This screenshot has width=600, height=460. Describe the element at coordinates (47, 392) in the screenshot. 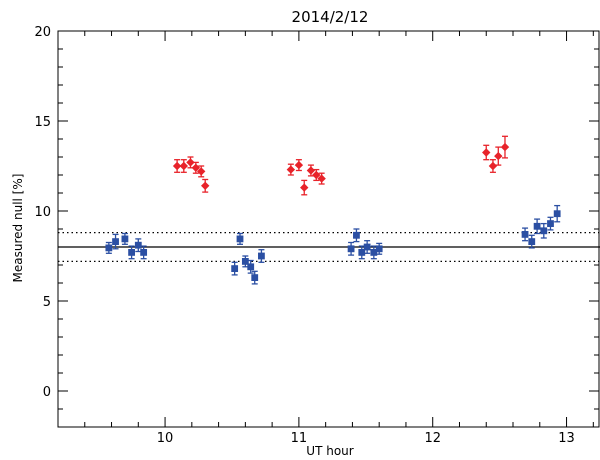

I see `y-tick-label: 0` at that location.